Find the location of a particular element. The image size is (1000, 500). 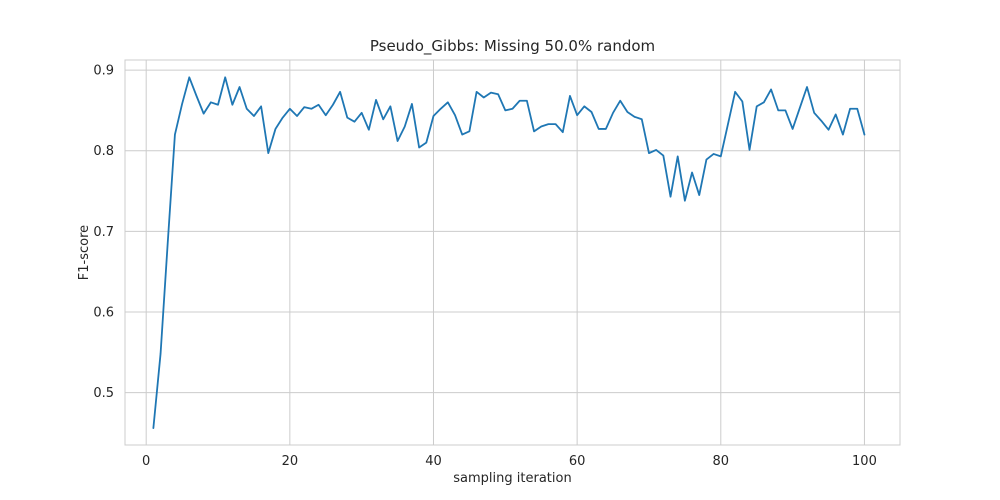

x-tick-label: 20 is located at coordinates (290, 461).